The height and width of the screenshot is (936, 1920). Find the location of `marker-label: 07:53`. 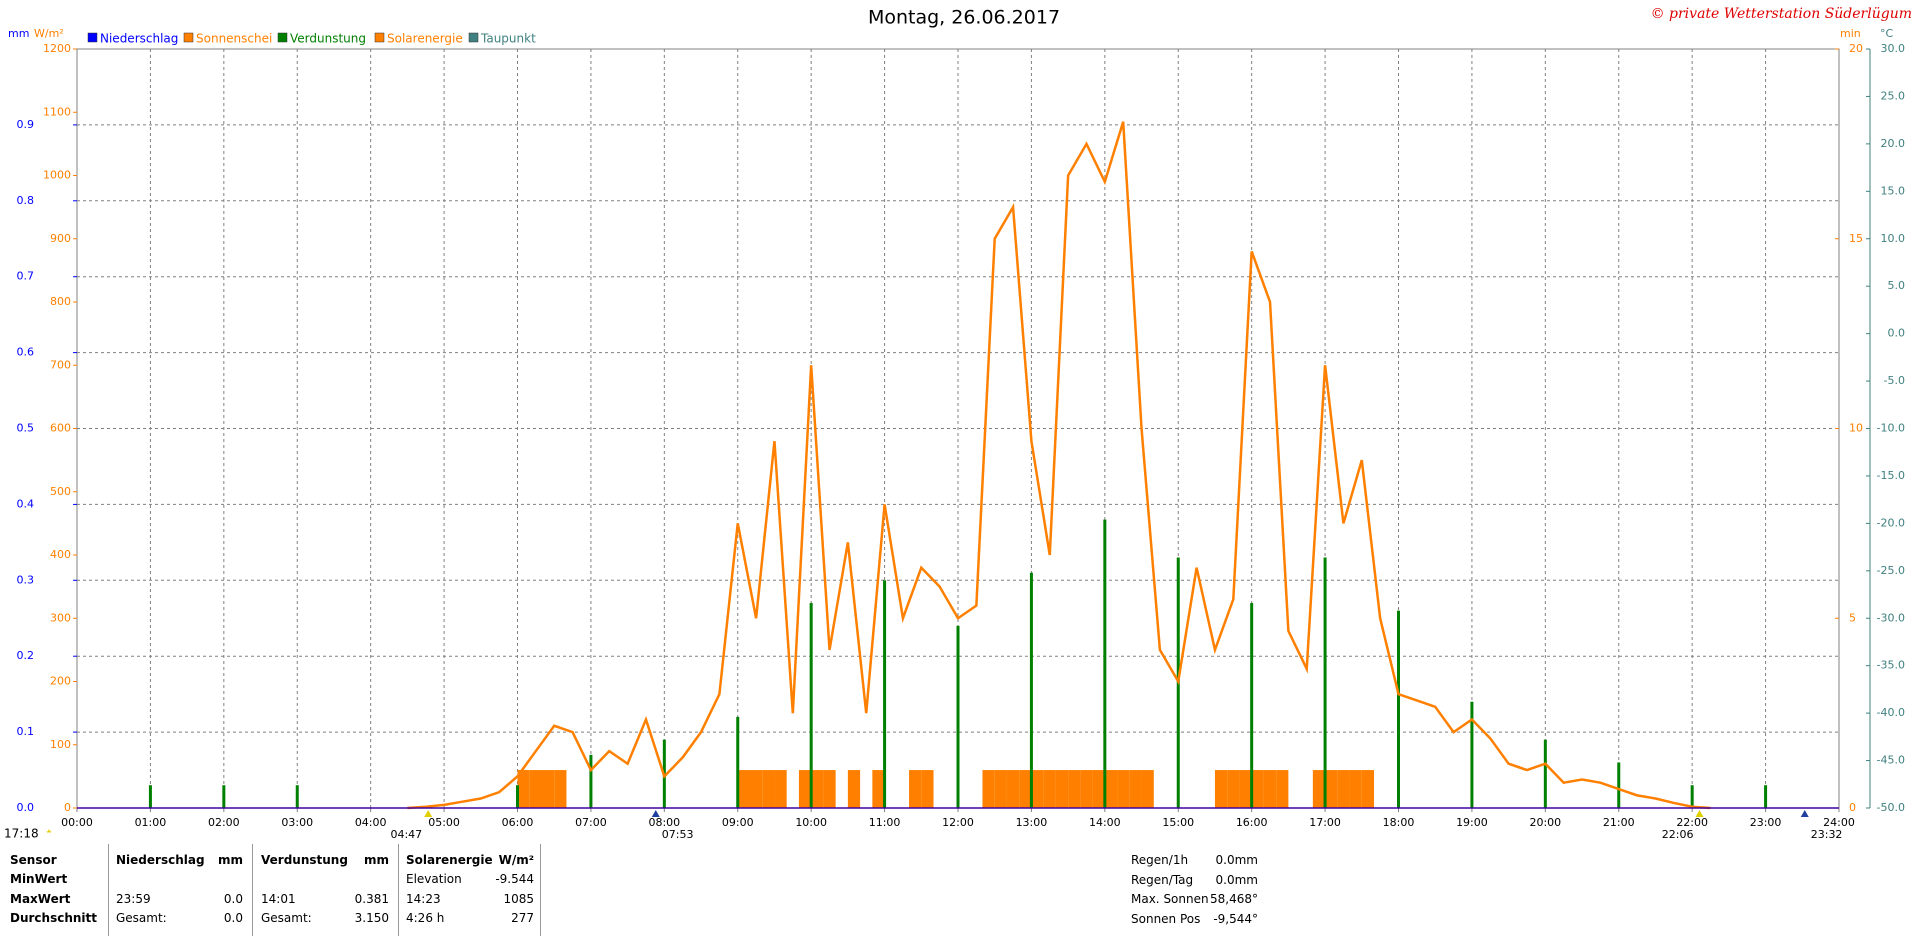

marker-label: 07:53 is located at coordinates (678, 834).